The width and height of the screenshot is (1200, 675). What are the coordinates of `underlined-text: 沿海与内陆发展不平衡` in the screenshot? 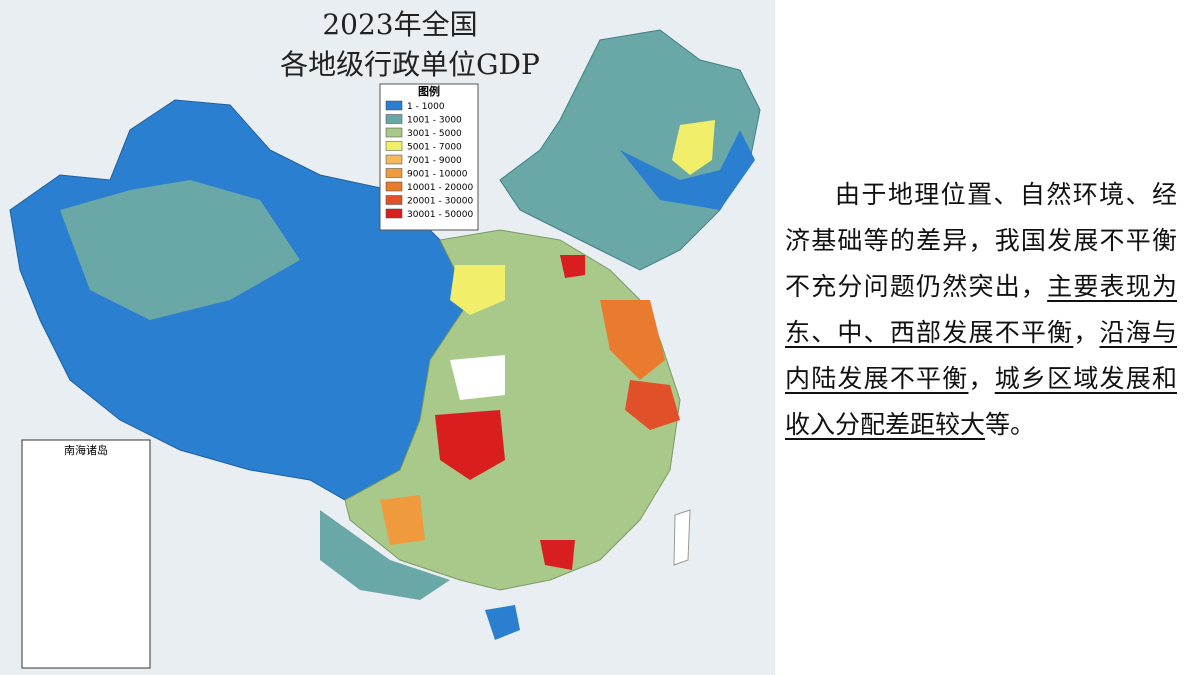 It's located at (981, 355).